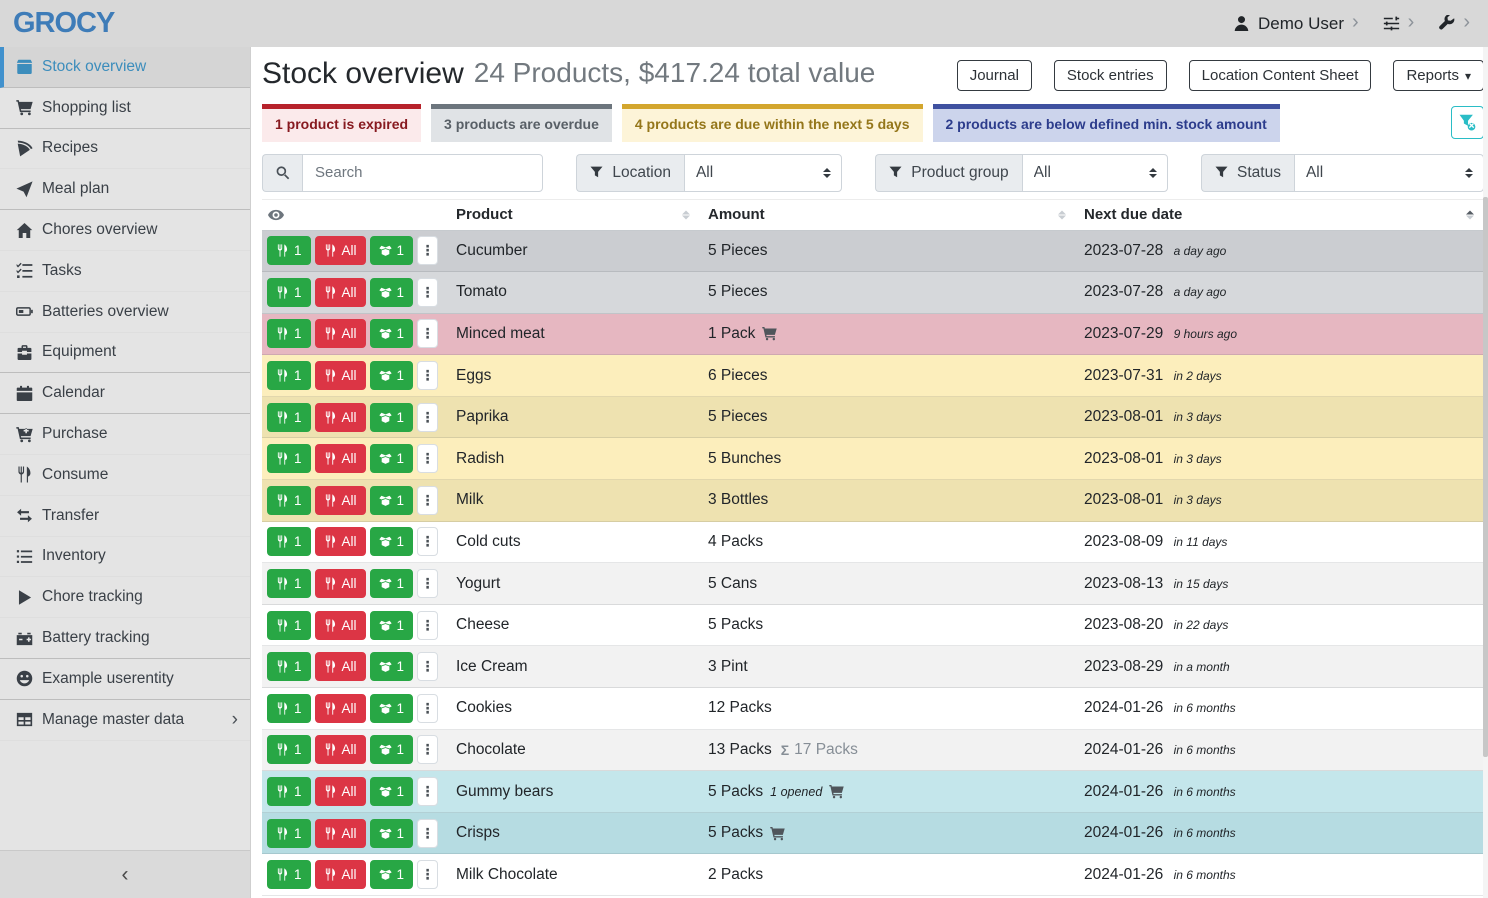 The width and height of the screenshot is (1488, 898). What do you see at coordinates (125, 874) in the screenshot?
I see `sidebar-collapse-button: ‹` at bounding box center [125, 874].